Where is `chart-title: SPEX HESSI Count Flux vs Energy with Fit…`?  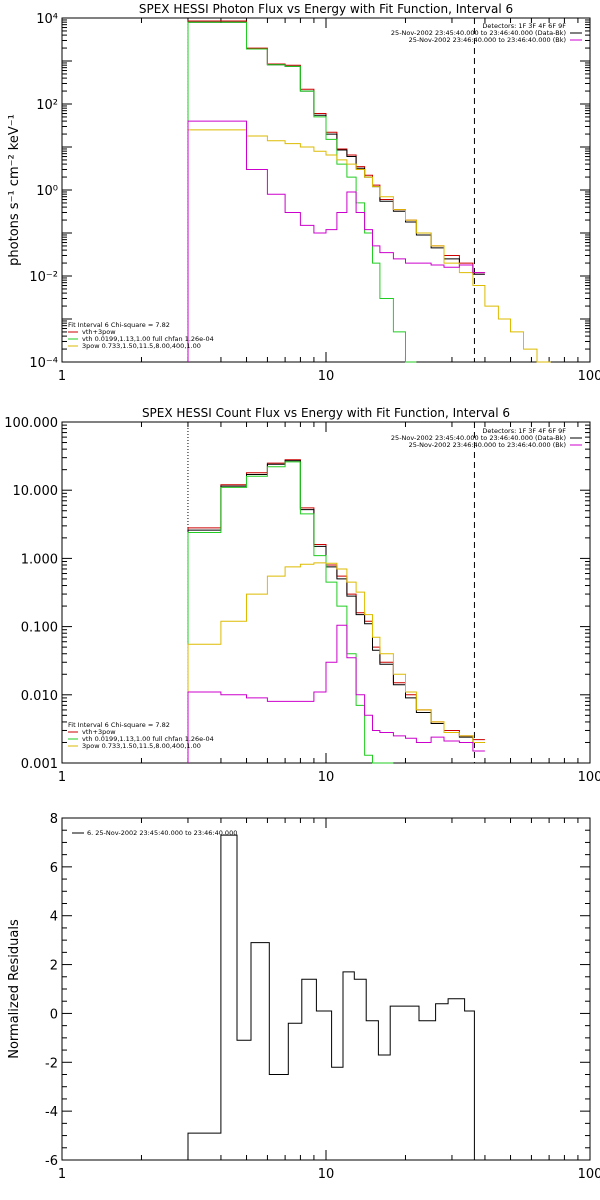
chart-title: SPEX HESSI Count Flux vs Energy with Fit… is located at coordinates (326, 413).